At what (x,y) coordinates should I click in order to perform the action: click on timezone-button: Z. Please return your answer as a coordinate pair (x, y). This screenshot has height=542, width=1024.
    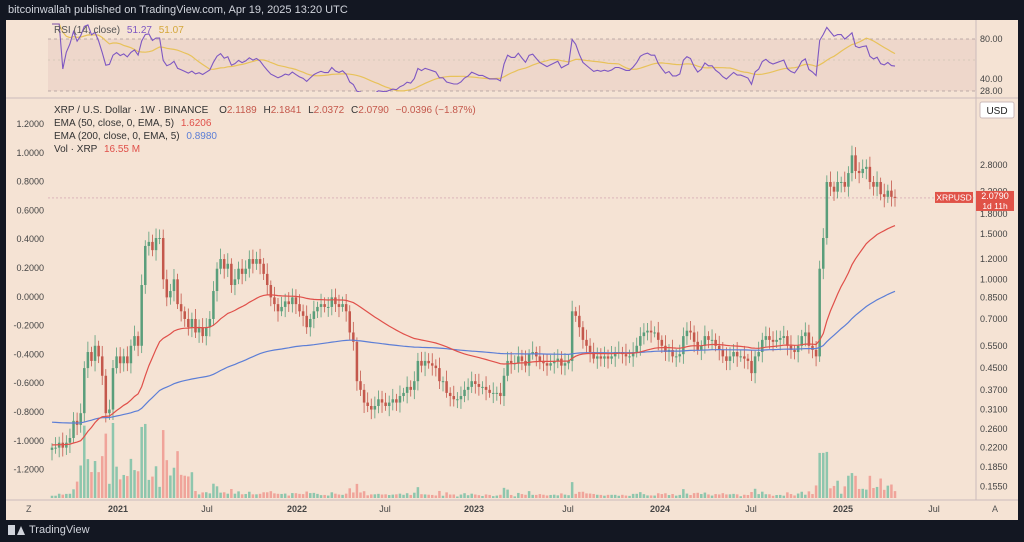
    Looking at the image, I should click on (29, 509).